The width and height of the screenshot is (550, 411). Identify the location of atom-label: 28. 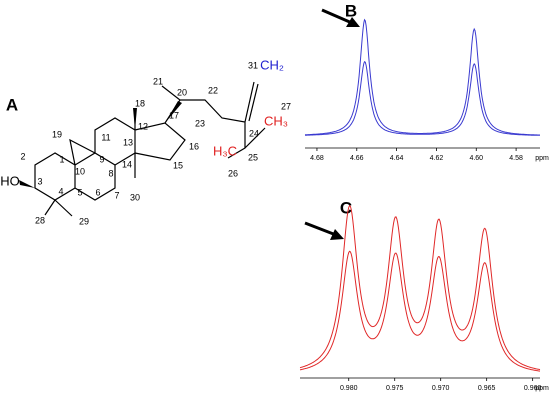
(40, 220).